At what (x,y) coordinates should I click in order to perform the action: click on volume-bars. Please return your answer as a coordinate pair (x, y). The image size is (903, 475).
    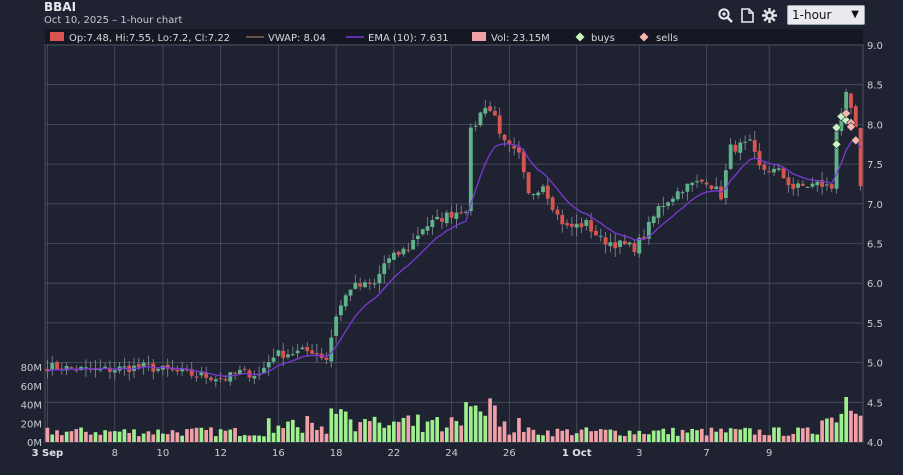
    Looking at the image, I should click on (454, 419).